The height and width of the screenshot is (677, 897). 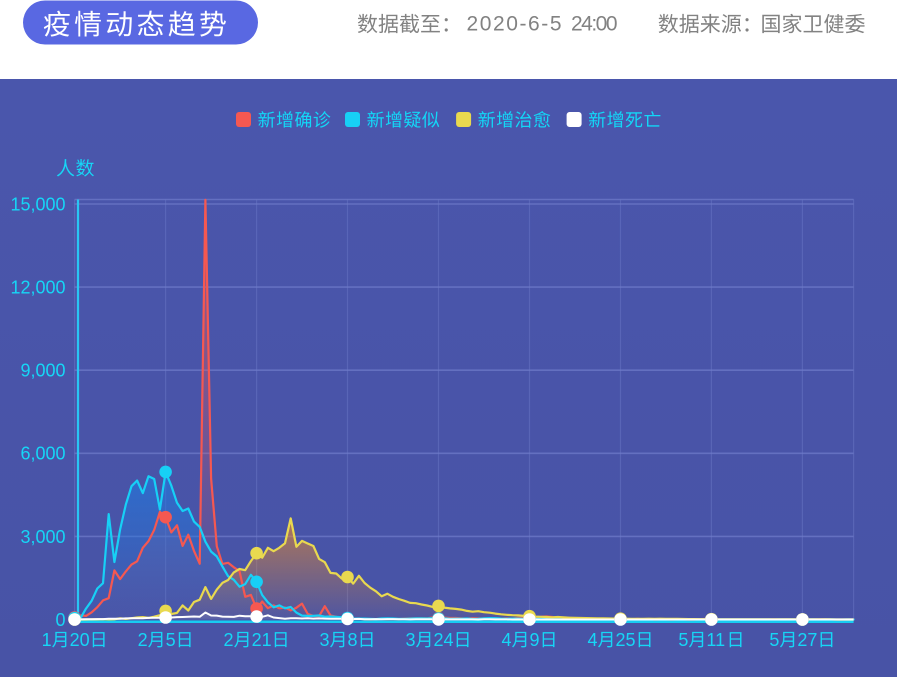 What do you see at coordinates (353, 640) in the screenshot?
I see `svg-text: 8` at bounding box center [353, 640].